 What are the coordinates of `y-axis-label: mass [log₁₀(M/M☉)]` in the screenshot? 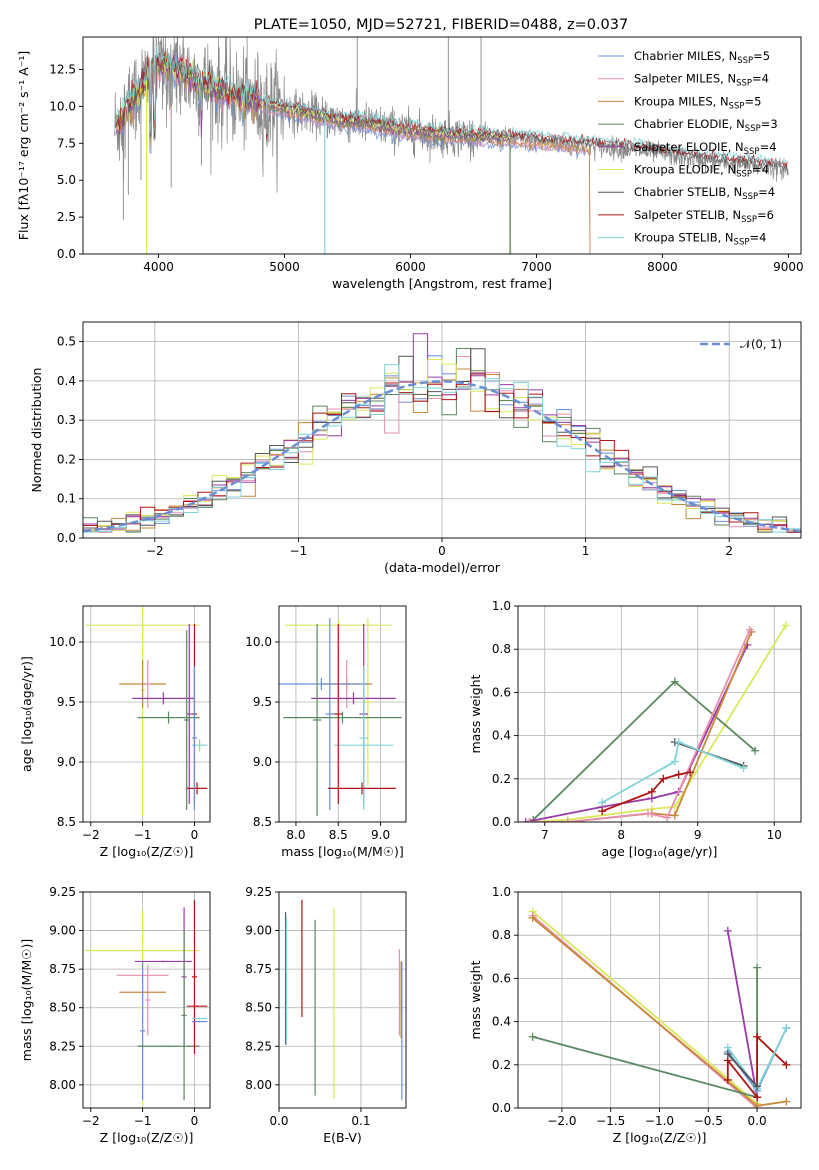 It's located at (26, 1000).